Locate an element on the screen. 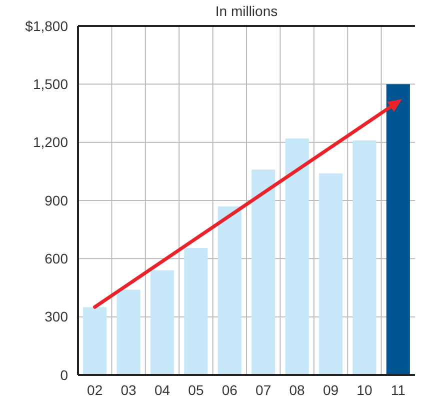 The width and height of the screenshot is (425, 409). x-tick-label: 08 is located at coordinates (297, 390).